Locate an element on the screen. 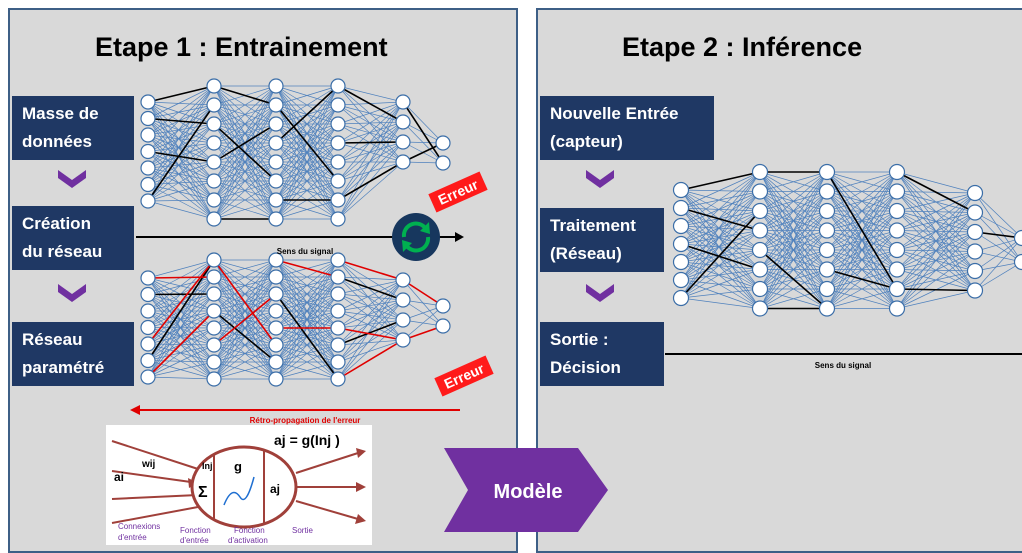 This screenshot has width=1022, height=553. caption-fonction-activation: d'activation is located at coordinates (248, 540).